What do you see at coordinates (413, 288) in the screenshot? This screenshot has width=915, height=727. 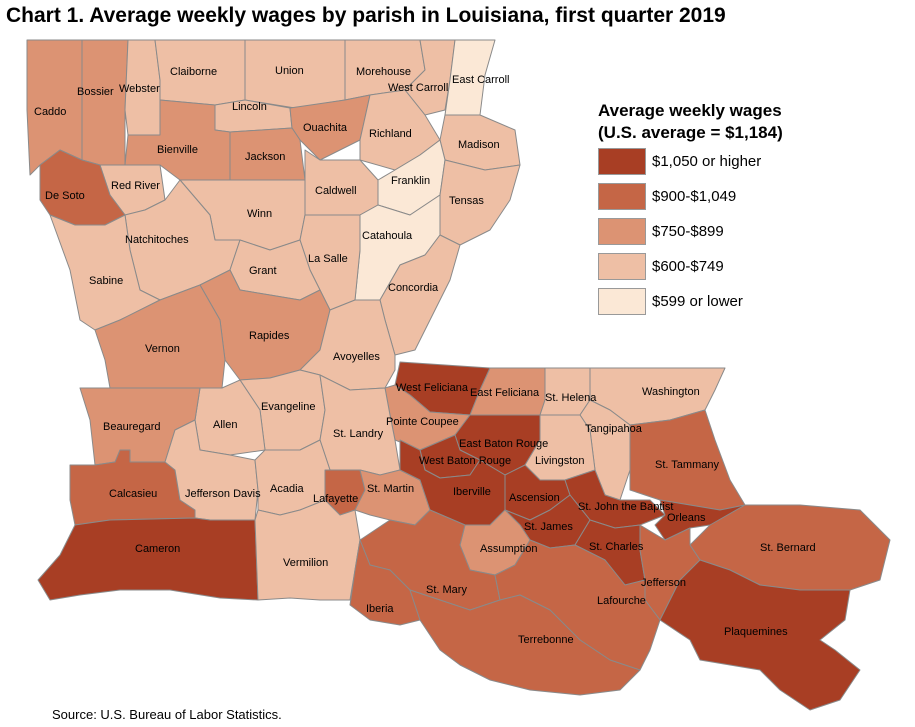 I see `label-concordia: Concordia` at bounding box center [413, 288].